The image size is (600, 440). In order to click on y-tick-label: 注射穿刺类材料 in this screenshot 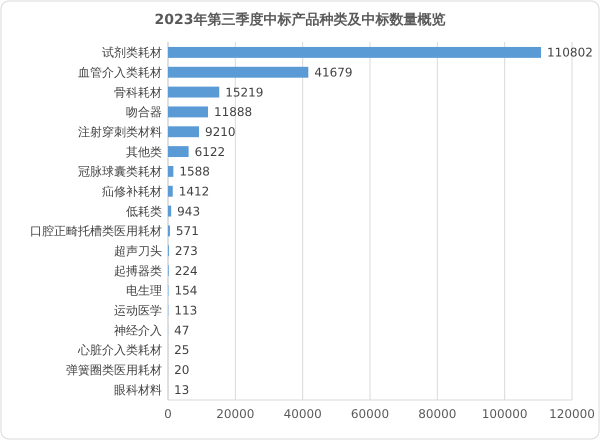, I will do `click(120, 131)`.